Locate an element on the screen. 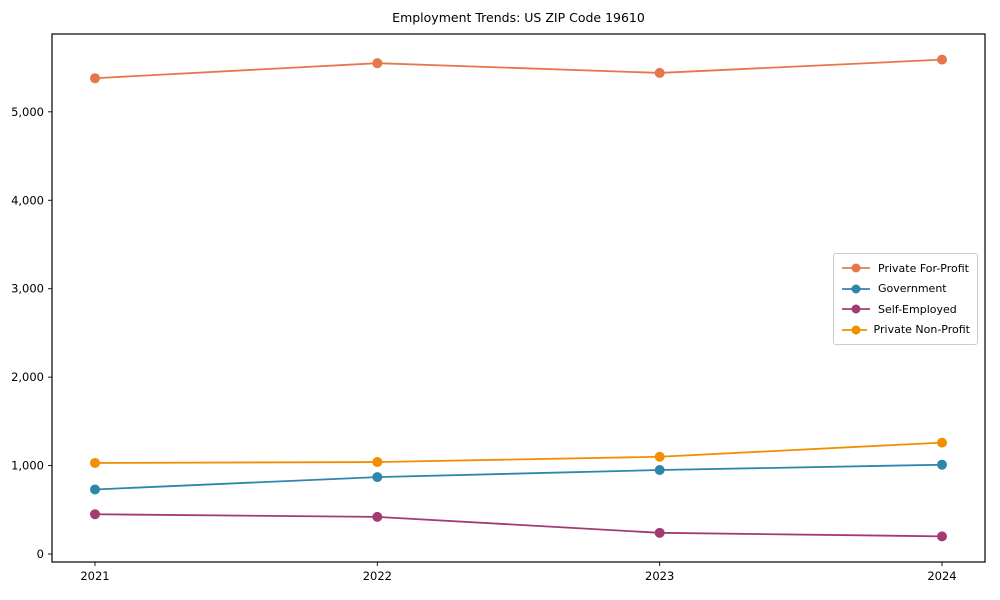  y-tick-label: 0 is located at coordinates (40, 554).